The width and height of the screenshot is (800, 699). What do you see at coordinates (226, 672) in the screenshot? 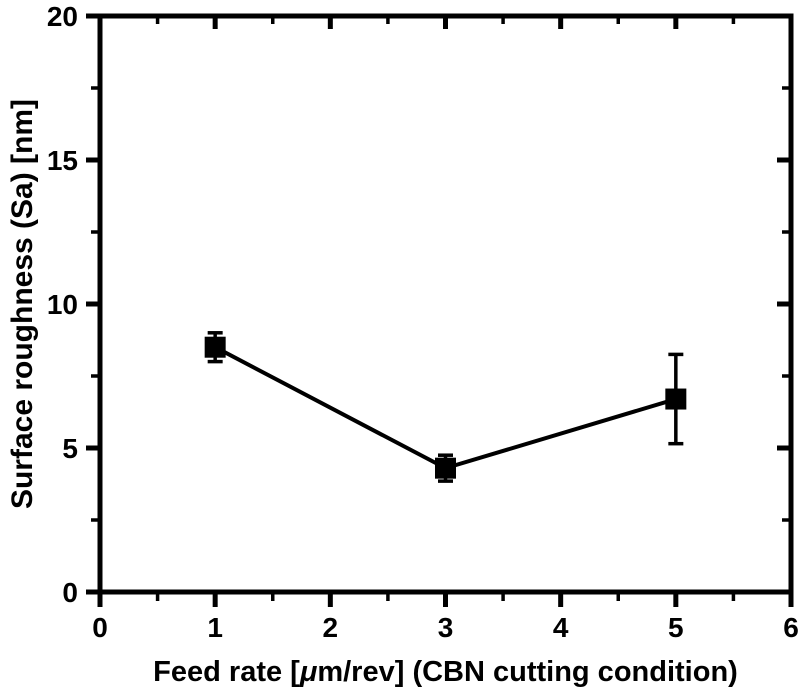
I see `x-axis-title-prefix: Feed rate [` at bounding box center [226, 672].